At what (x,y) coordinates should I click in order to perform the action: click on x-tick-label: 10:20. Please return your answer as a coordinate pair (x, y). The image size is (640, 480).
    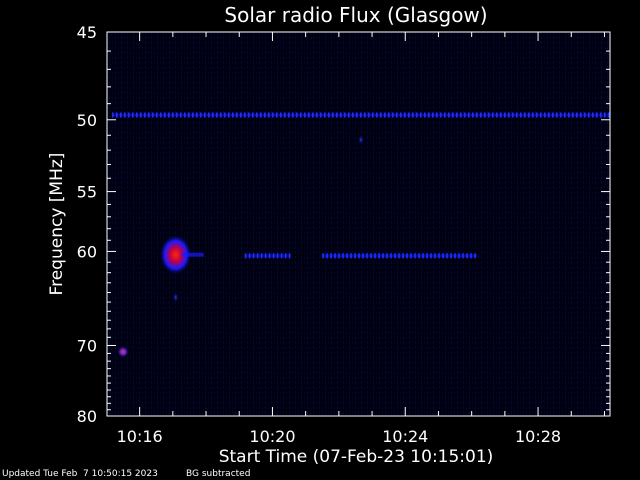
    Looking at the image, I should click on (272, 436).